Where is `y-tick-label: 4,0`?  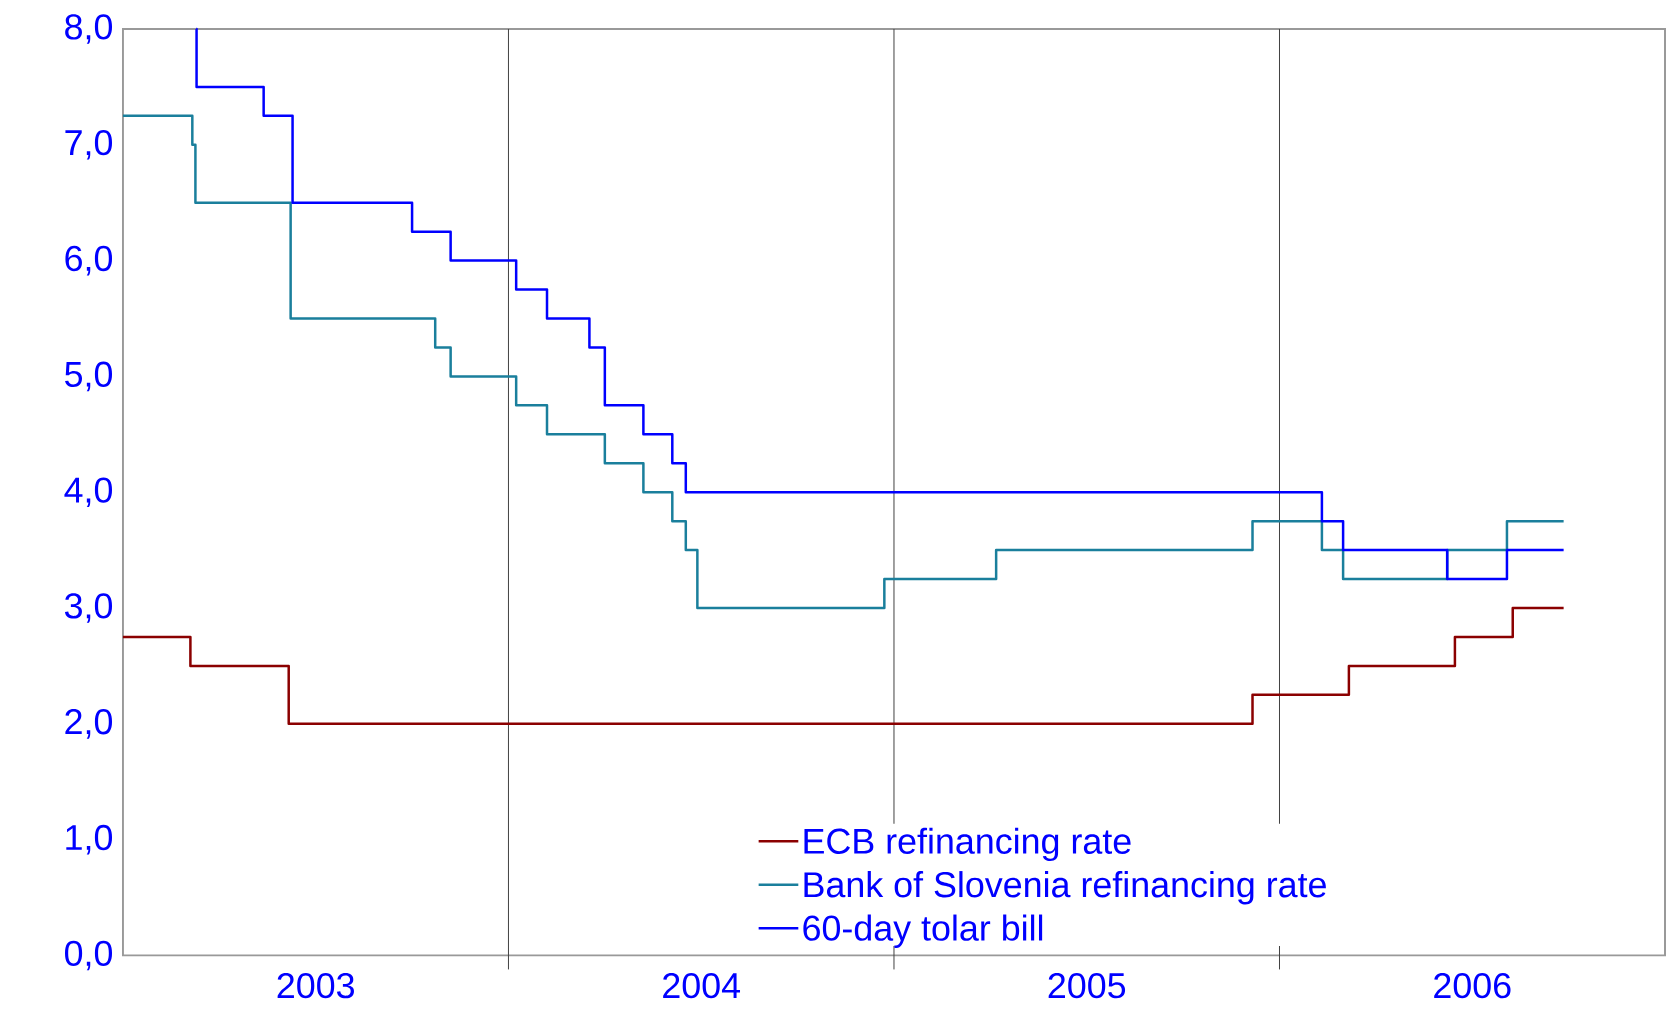
y-tick-label: 4,0 is located at coordinates (88, 492).